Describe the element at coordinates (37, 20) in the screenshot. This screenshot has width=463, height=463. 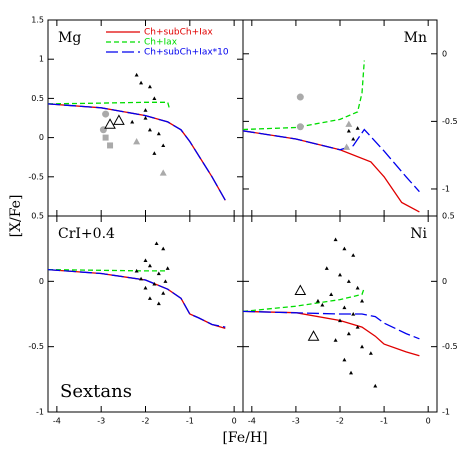
I see `y-tick-label: 1.5` at that location.